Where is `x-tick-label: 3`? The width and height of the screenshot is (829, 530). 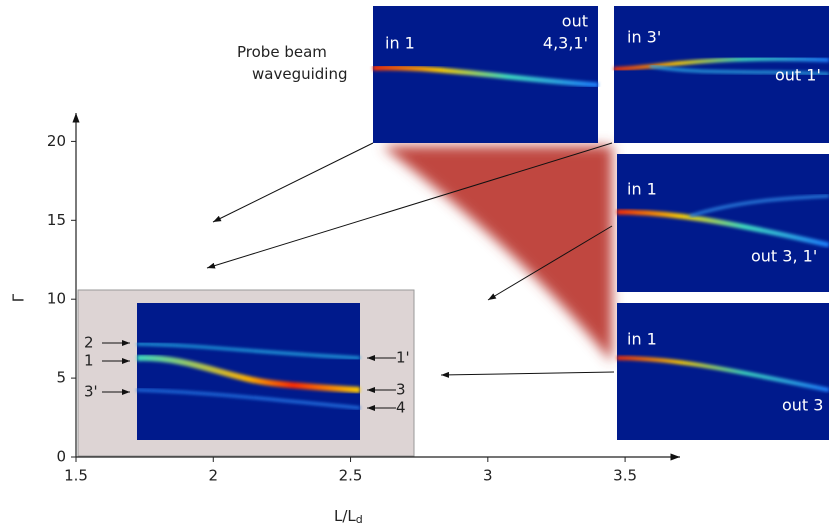
x-tick-label: 3 is located at coordinates (488, 476).